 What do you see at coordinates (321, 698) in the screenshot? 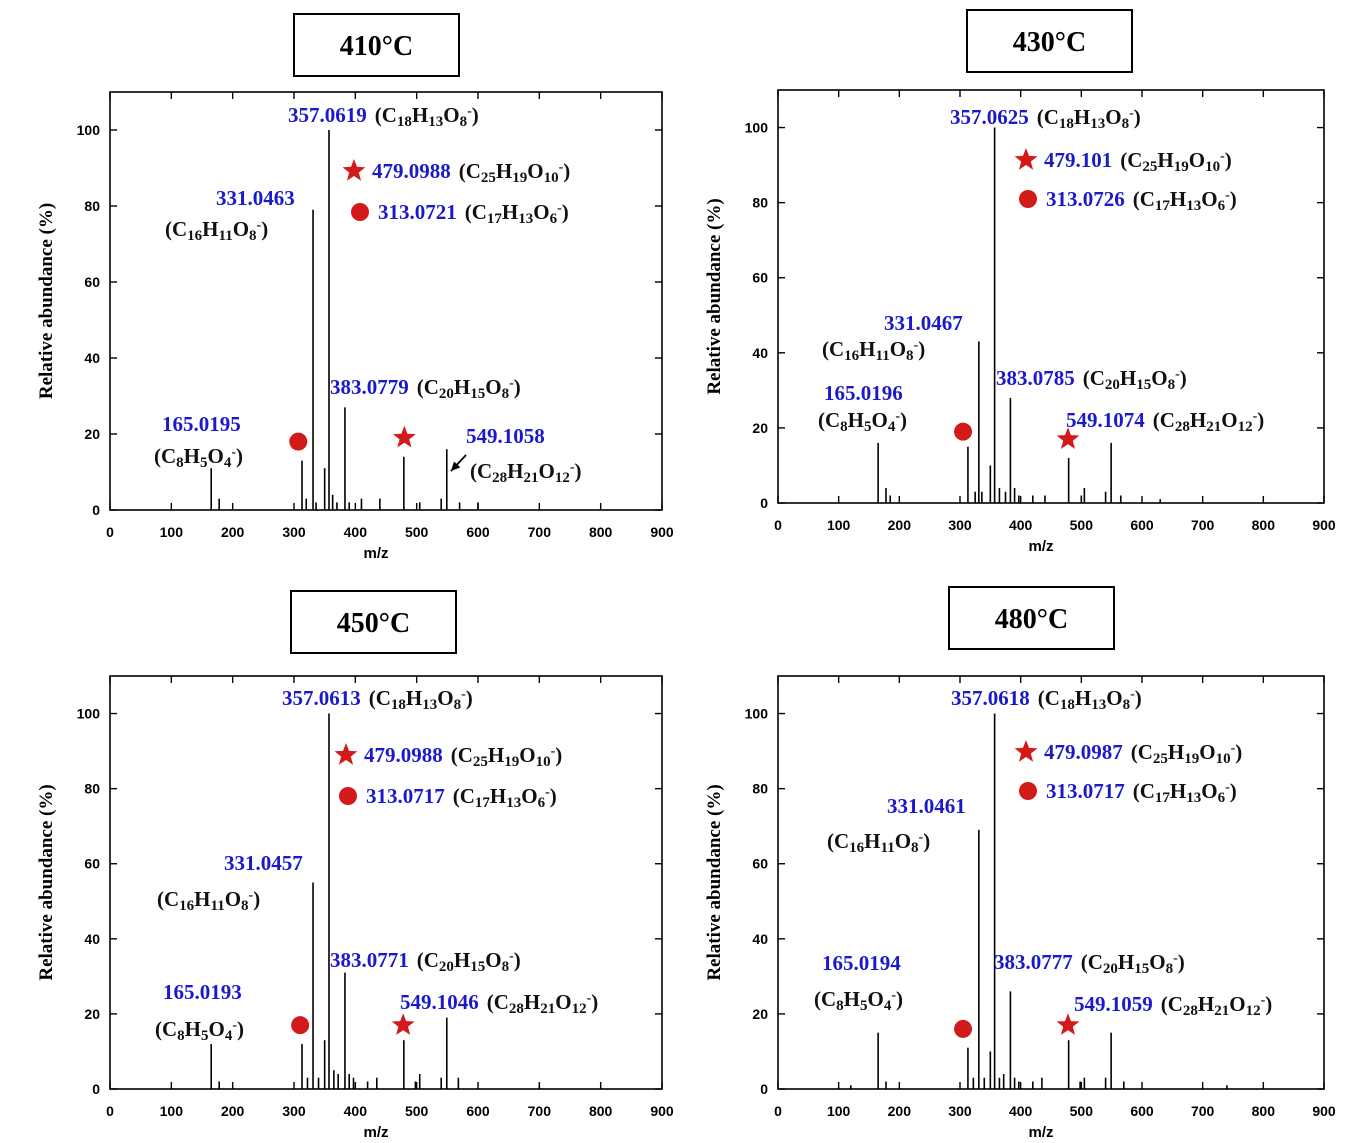
I see `peak-mass-label: 357.0613` at bounding box center [321, 698].